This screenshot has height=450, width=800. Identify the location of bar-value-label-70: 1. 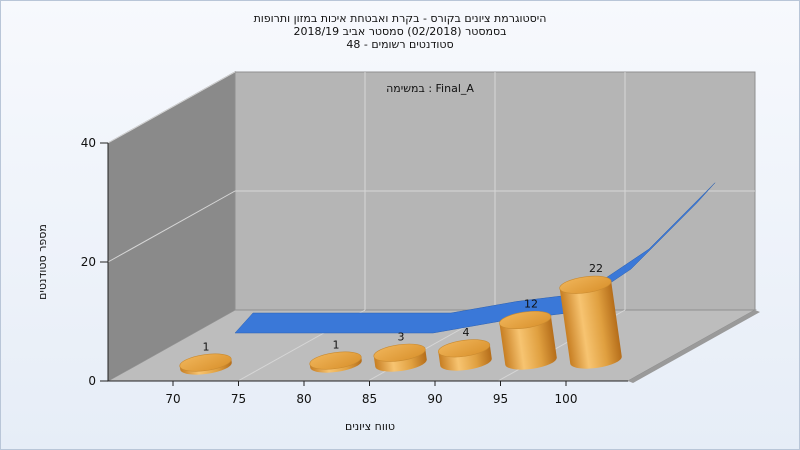
(206, 347).